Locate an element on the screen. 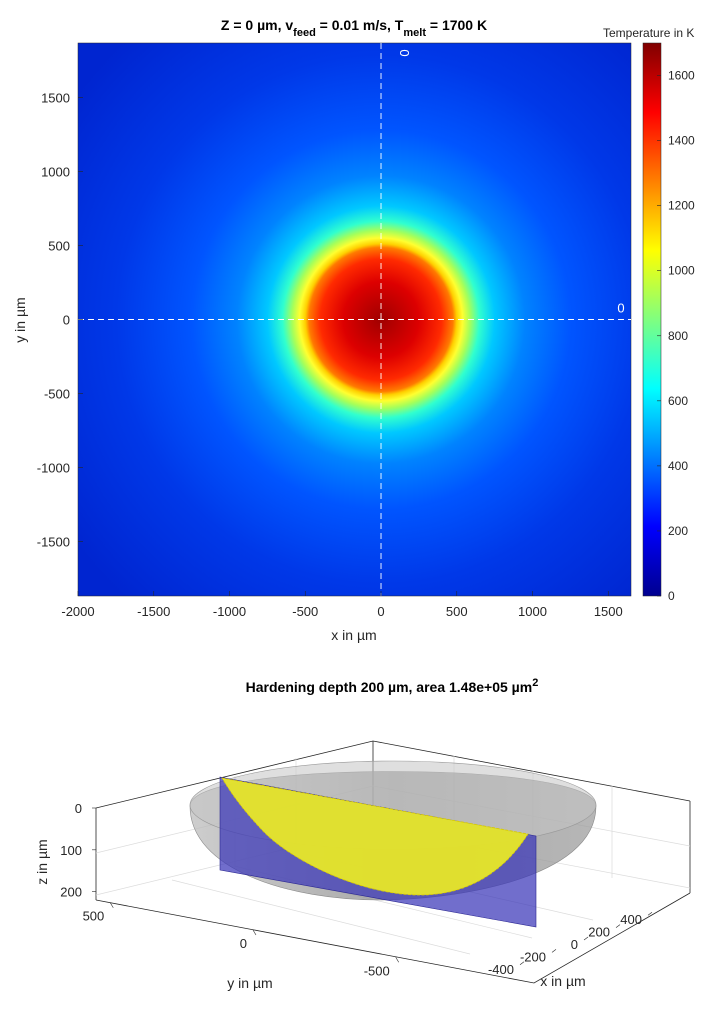 The width and height of the screenshot is (724, 1026). y-tick-label: 0 is located at coordinates (243, 943).